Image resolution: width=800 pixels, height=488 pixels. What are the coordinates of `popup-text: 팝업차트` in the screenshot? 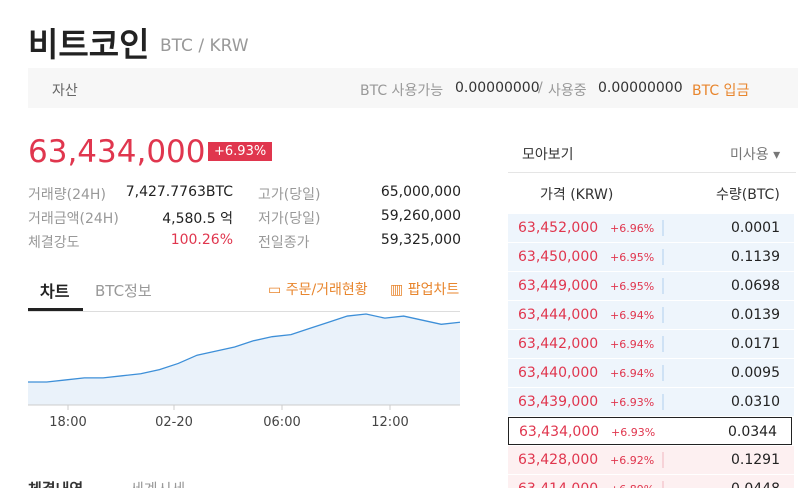 It's located at (433, 290).